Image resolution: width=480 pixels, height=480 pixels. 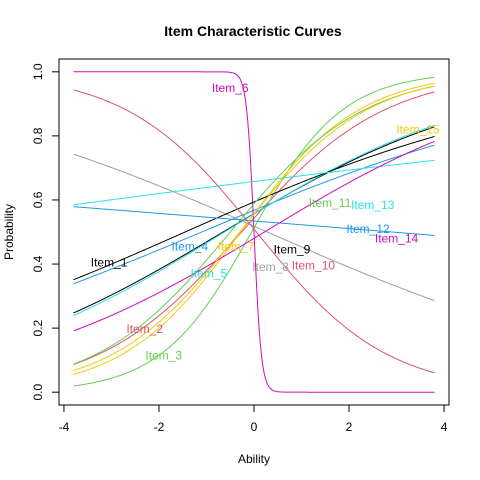 I want to click on y-tick-label: 0.2, so click(x=38, y=327).